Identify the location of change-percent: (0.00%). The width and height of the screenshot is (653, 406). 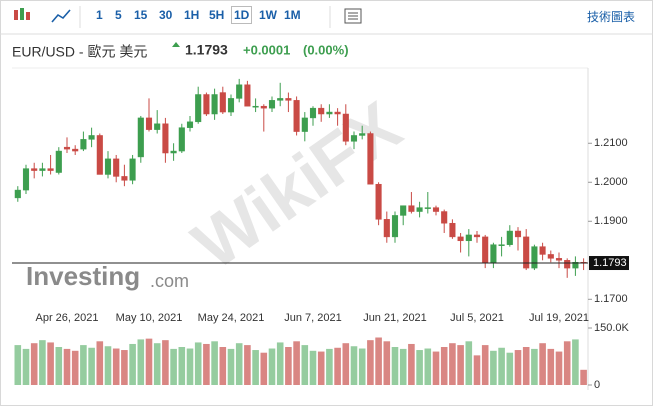
(326, 49).